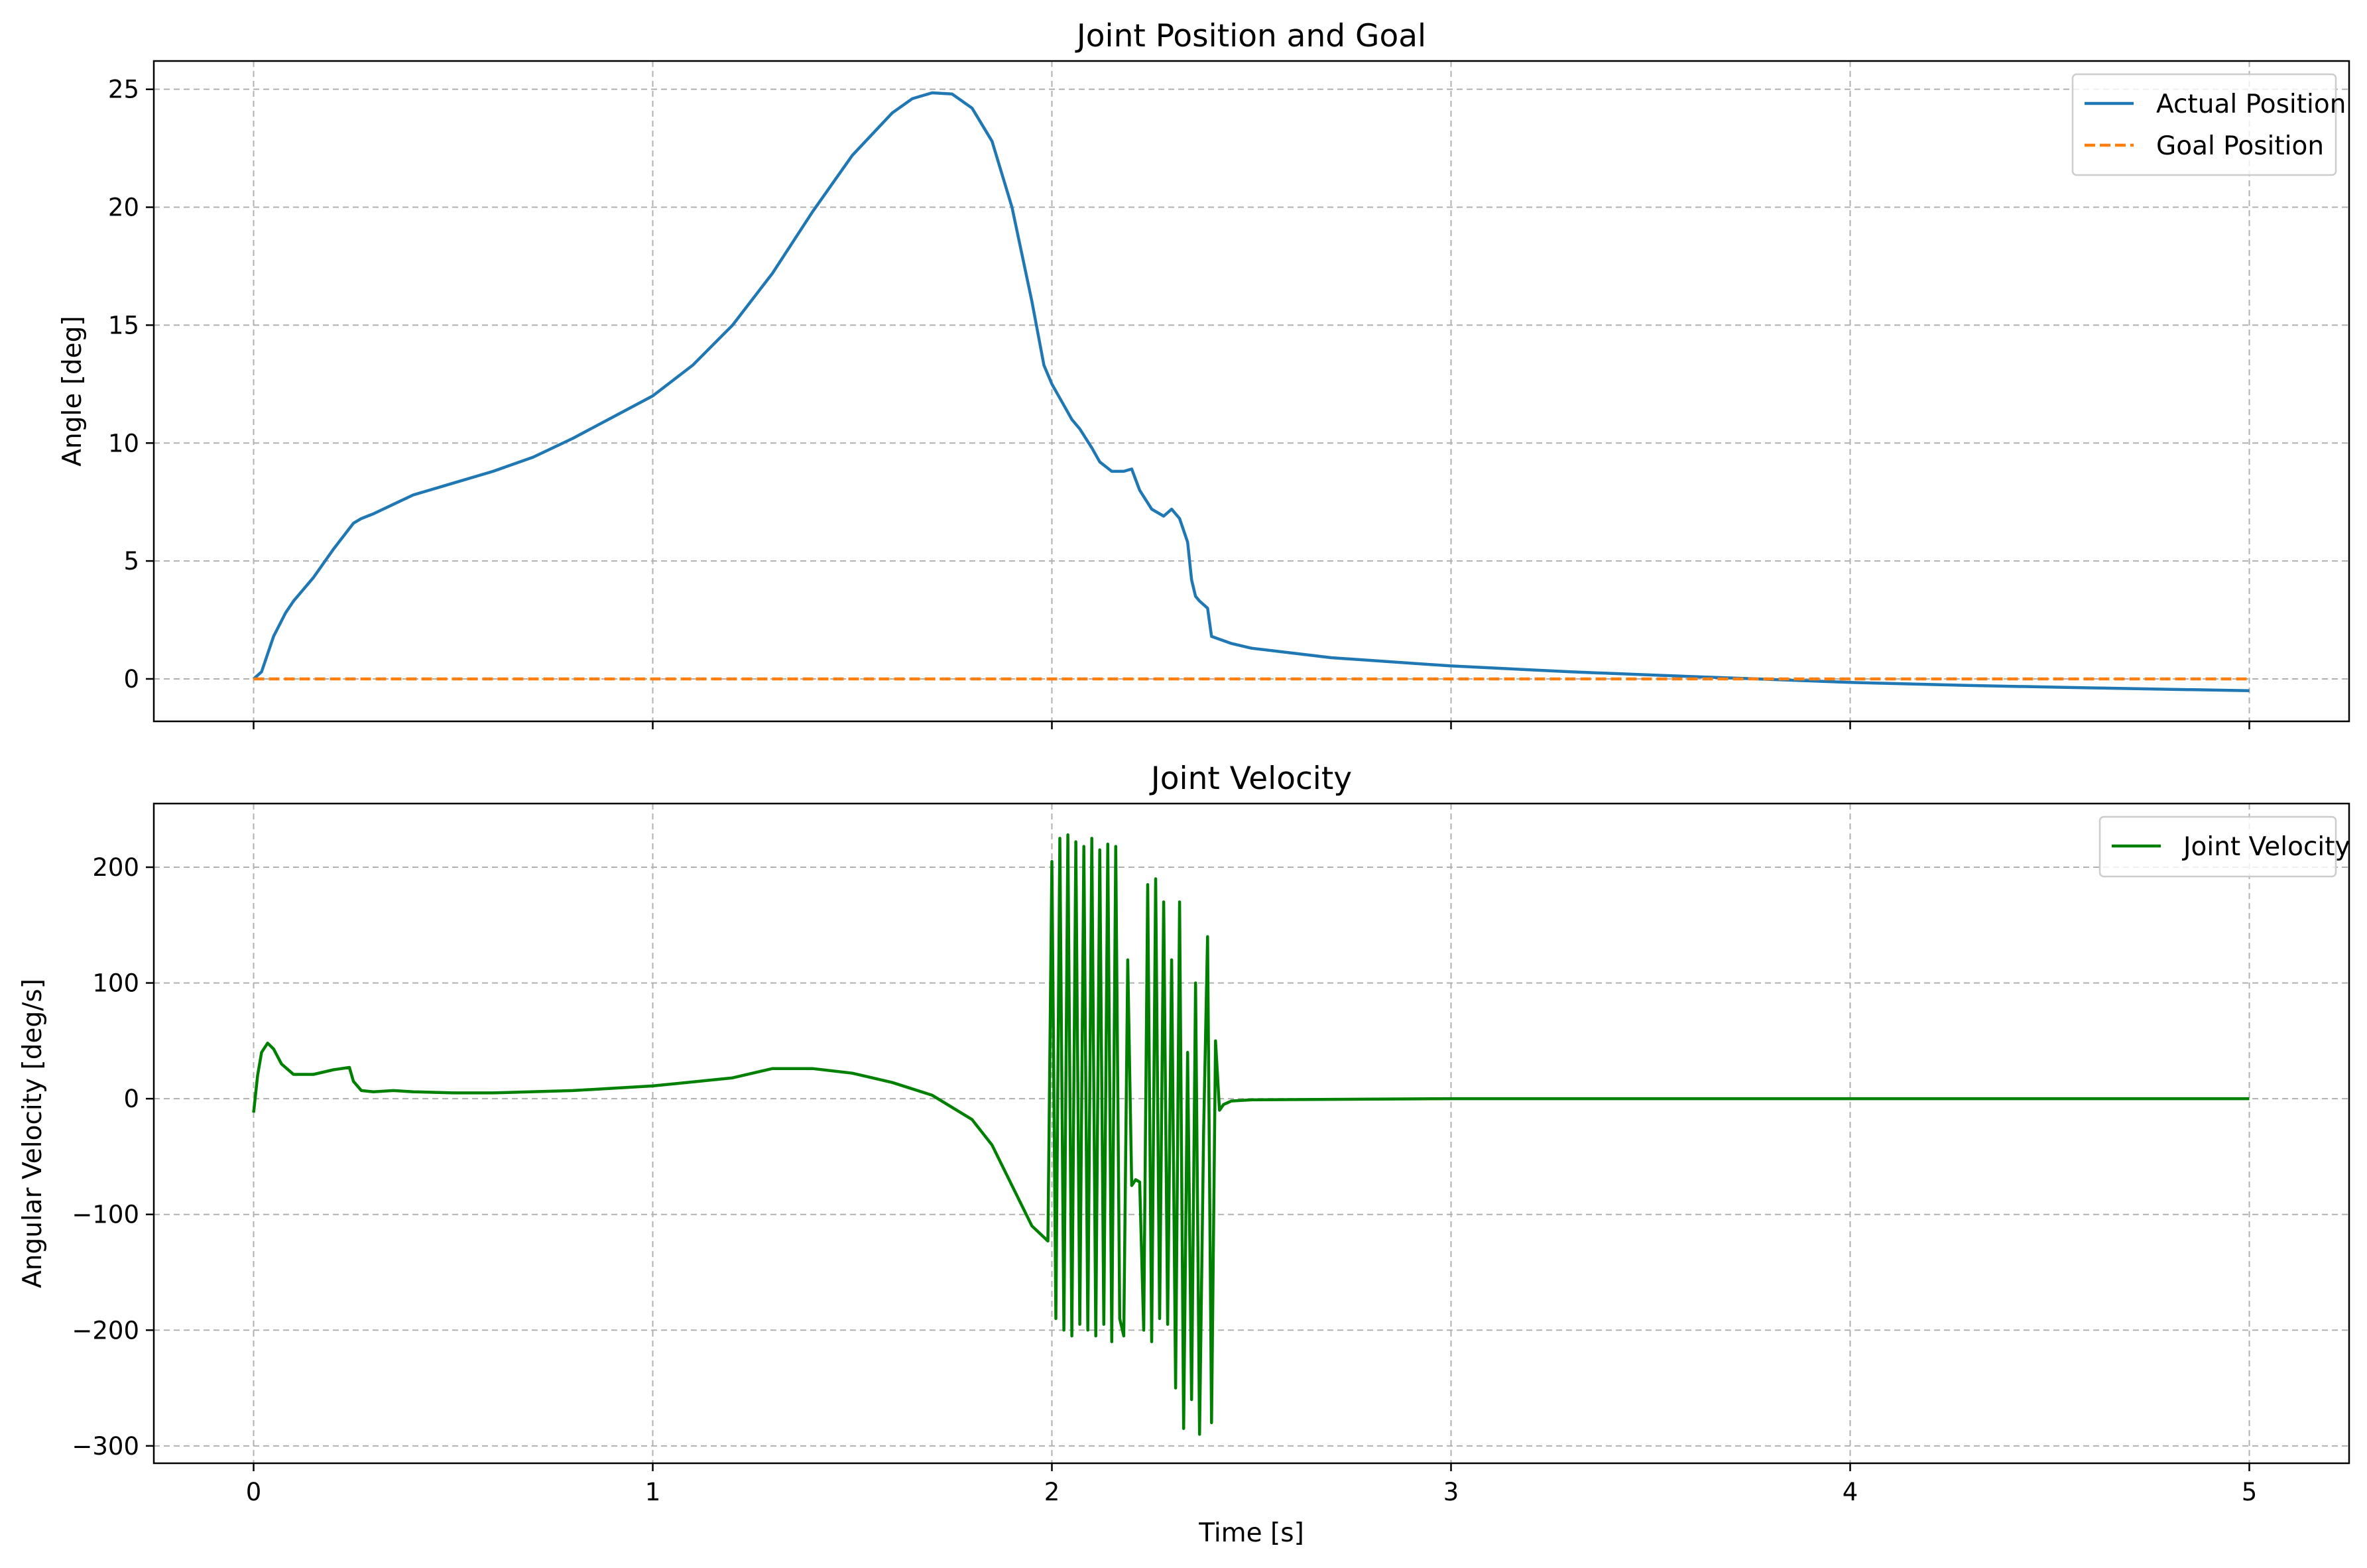 The width and height of the screenshot is (2367, 1568). I want to click on velocity-legend: Joint Velocity, so click(2224, 846).